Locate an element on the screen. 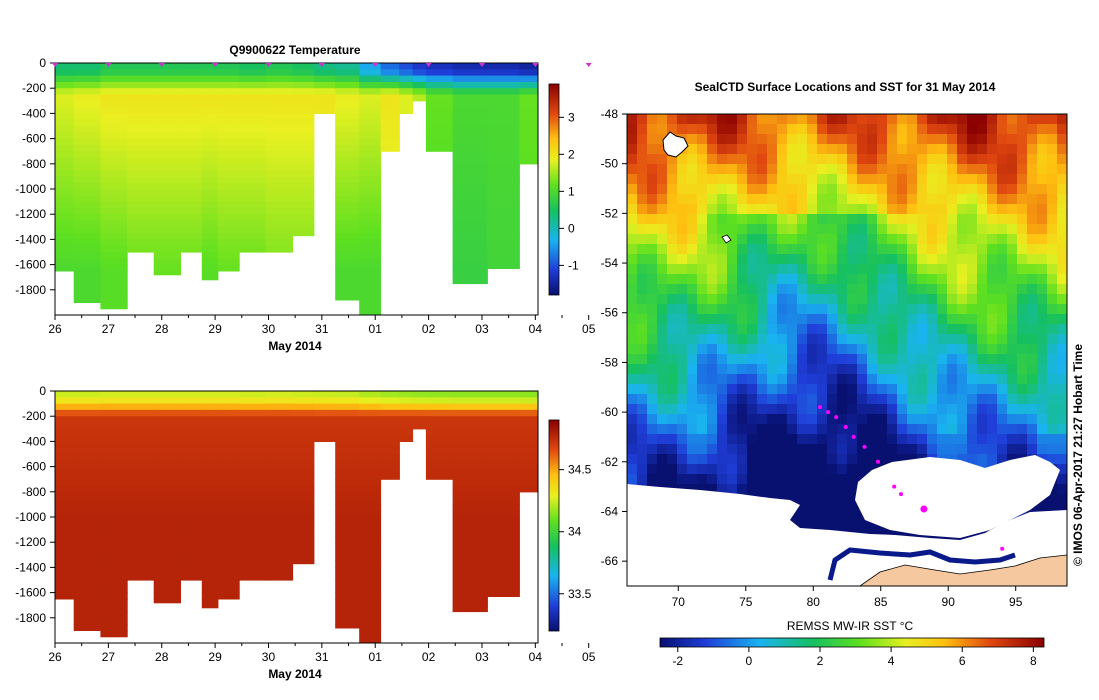  y-tick-label: -800 is located at coordinates (34, 492).